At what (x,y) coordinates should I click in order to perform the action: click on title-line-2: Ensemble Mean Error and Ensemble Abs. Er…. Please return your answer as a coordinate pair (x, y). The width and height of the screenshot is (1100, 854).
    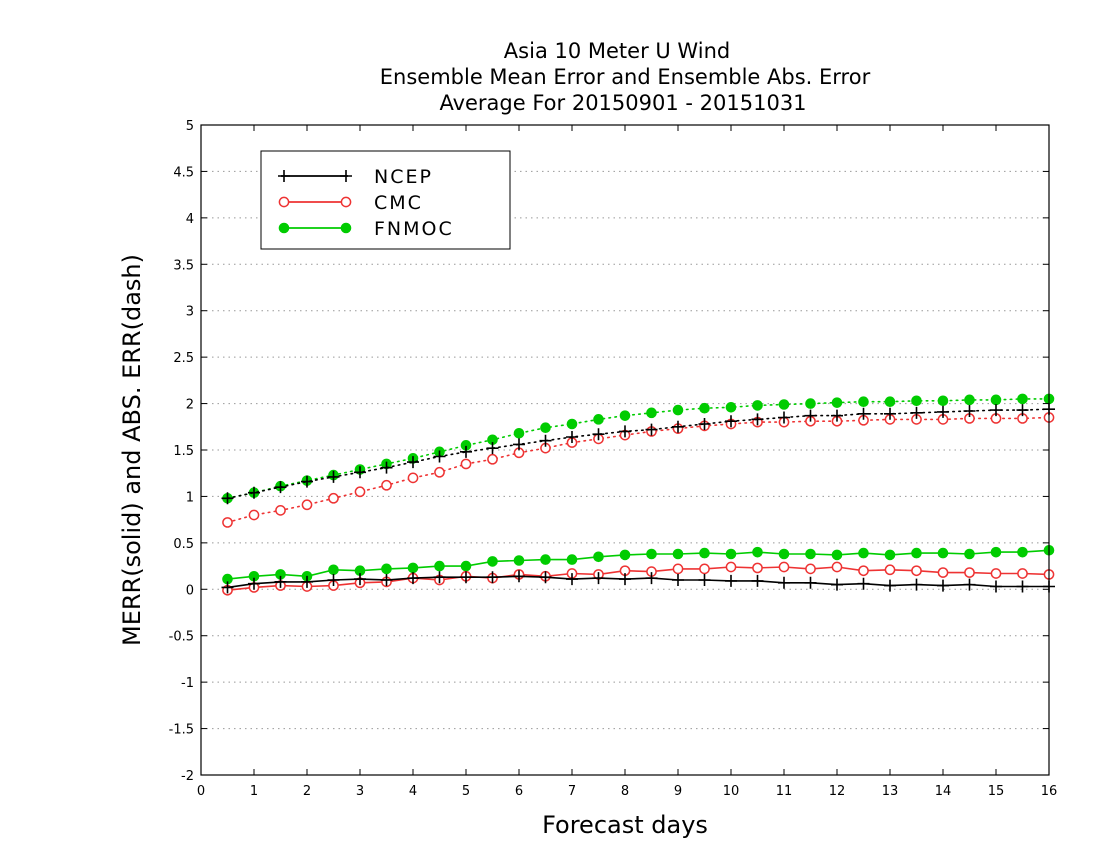
    Looking at the image, I should click on (625, 77).